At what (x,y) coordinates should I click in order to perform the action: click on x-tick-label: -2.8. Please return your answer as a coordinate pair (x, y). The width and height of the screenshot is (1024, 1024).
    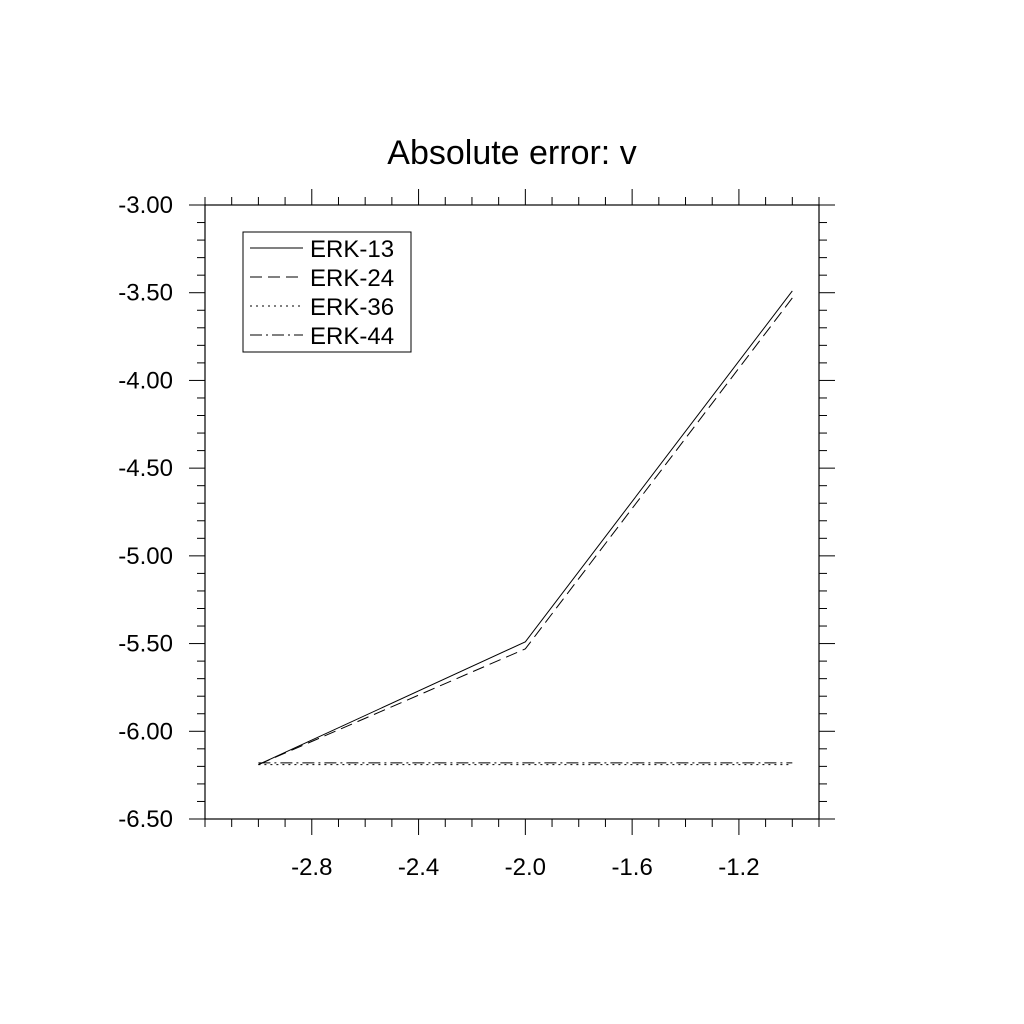
    Looking at the image, I should click on (311, 867).